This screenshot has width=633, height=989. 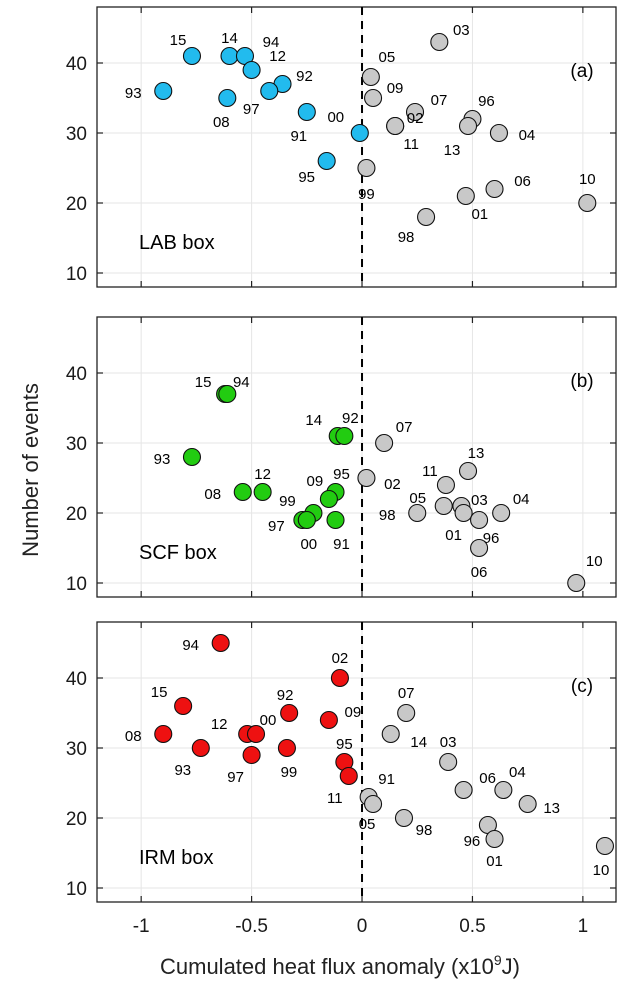 What do you see at coordinates (511, 966) in the screenshot?
I see `x-axis-label-end: J)` at bounding box center [511, 966].